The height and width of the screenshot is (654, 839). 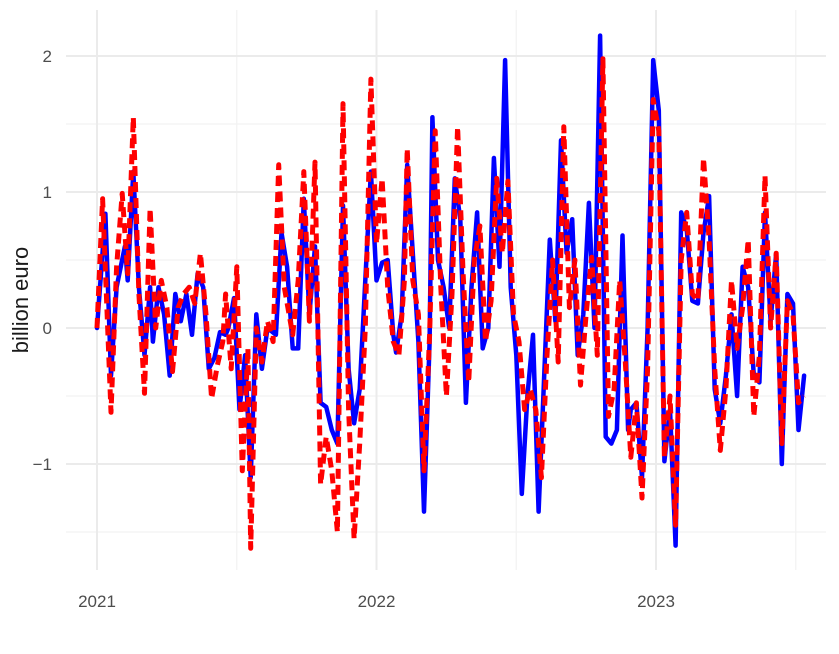 I want to click on x-axis-tick-labels: 2021 2022 2023, so click(x=376, y=601).